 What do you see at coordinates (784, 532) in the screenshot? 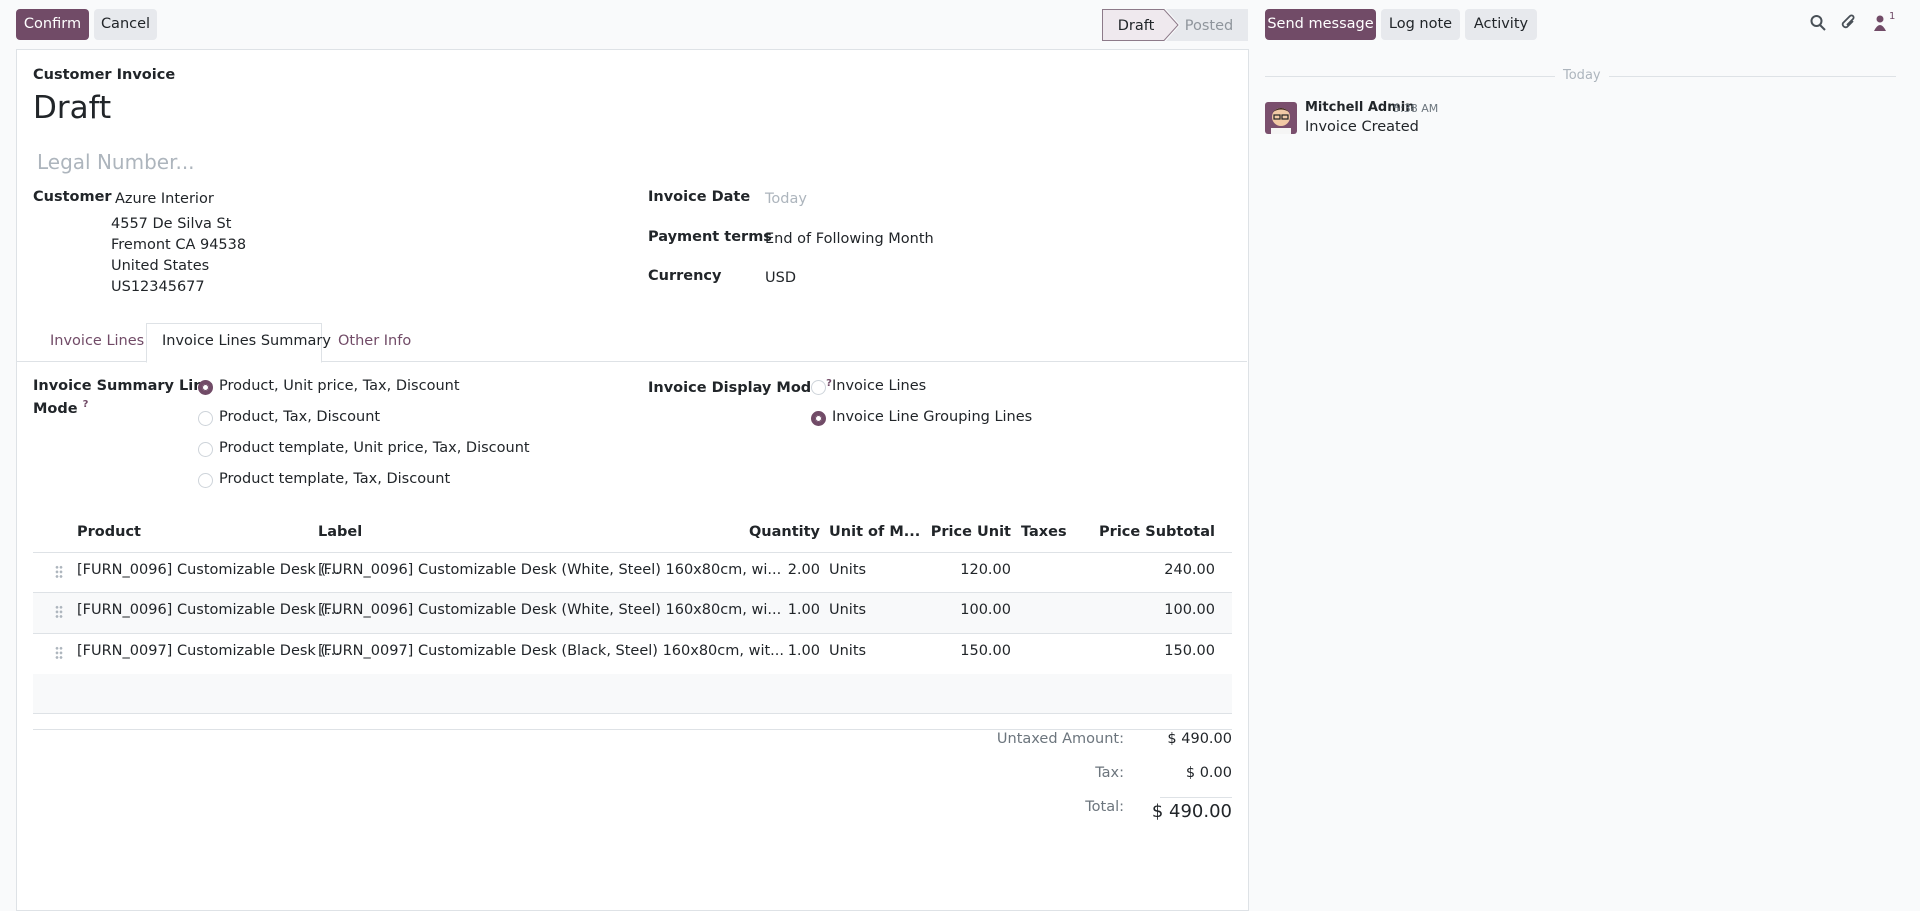
I see `column-header: Quantity` at bounding box center [784, 532].